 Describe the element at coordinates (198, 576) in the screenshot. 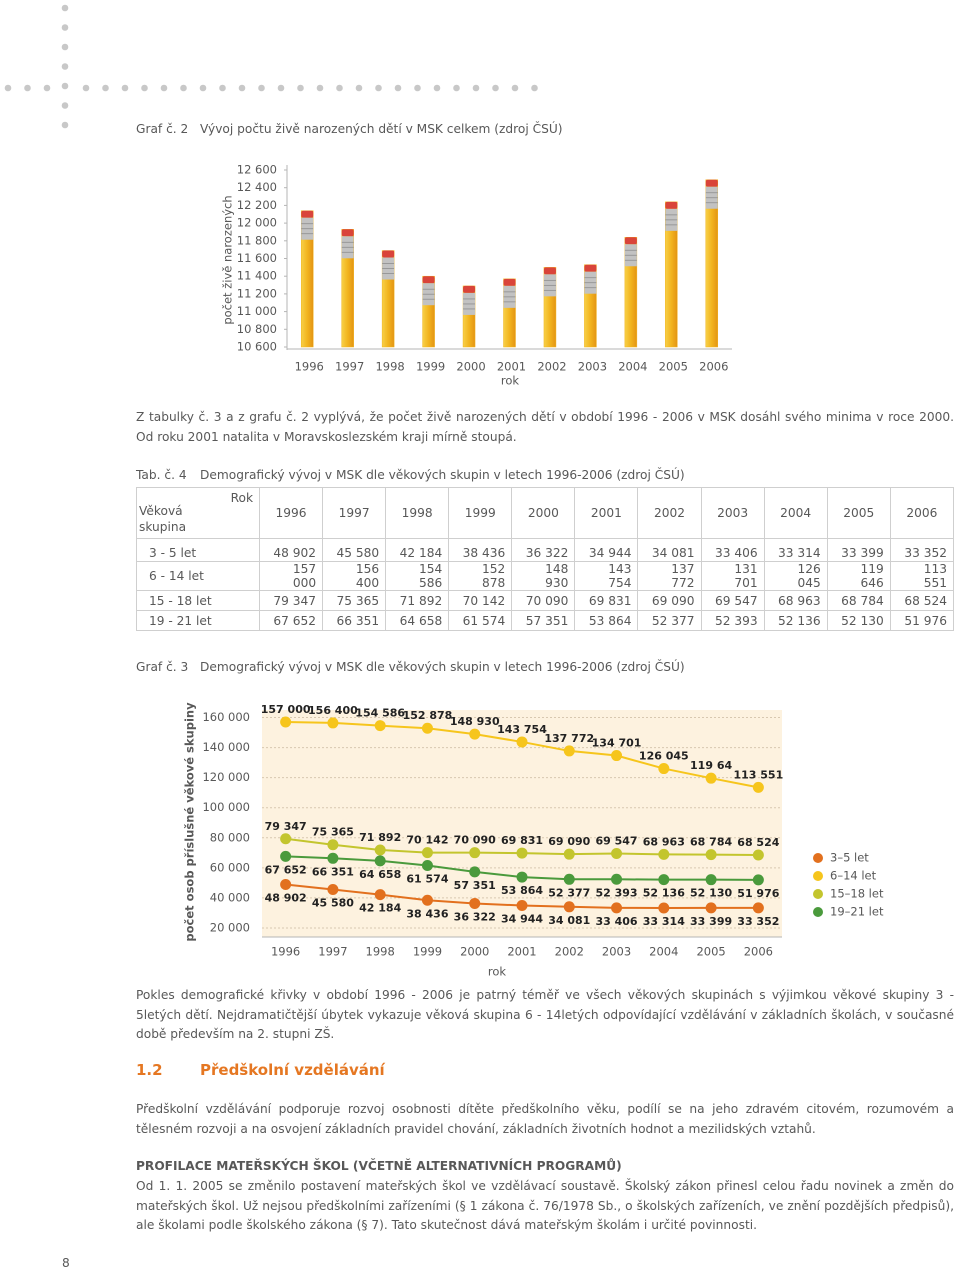

I see `row-header: 6 - 14 let` at that location.